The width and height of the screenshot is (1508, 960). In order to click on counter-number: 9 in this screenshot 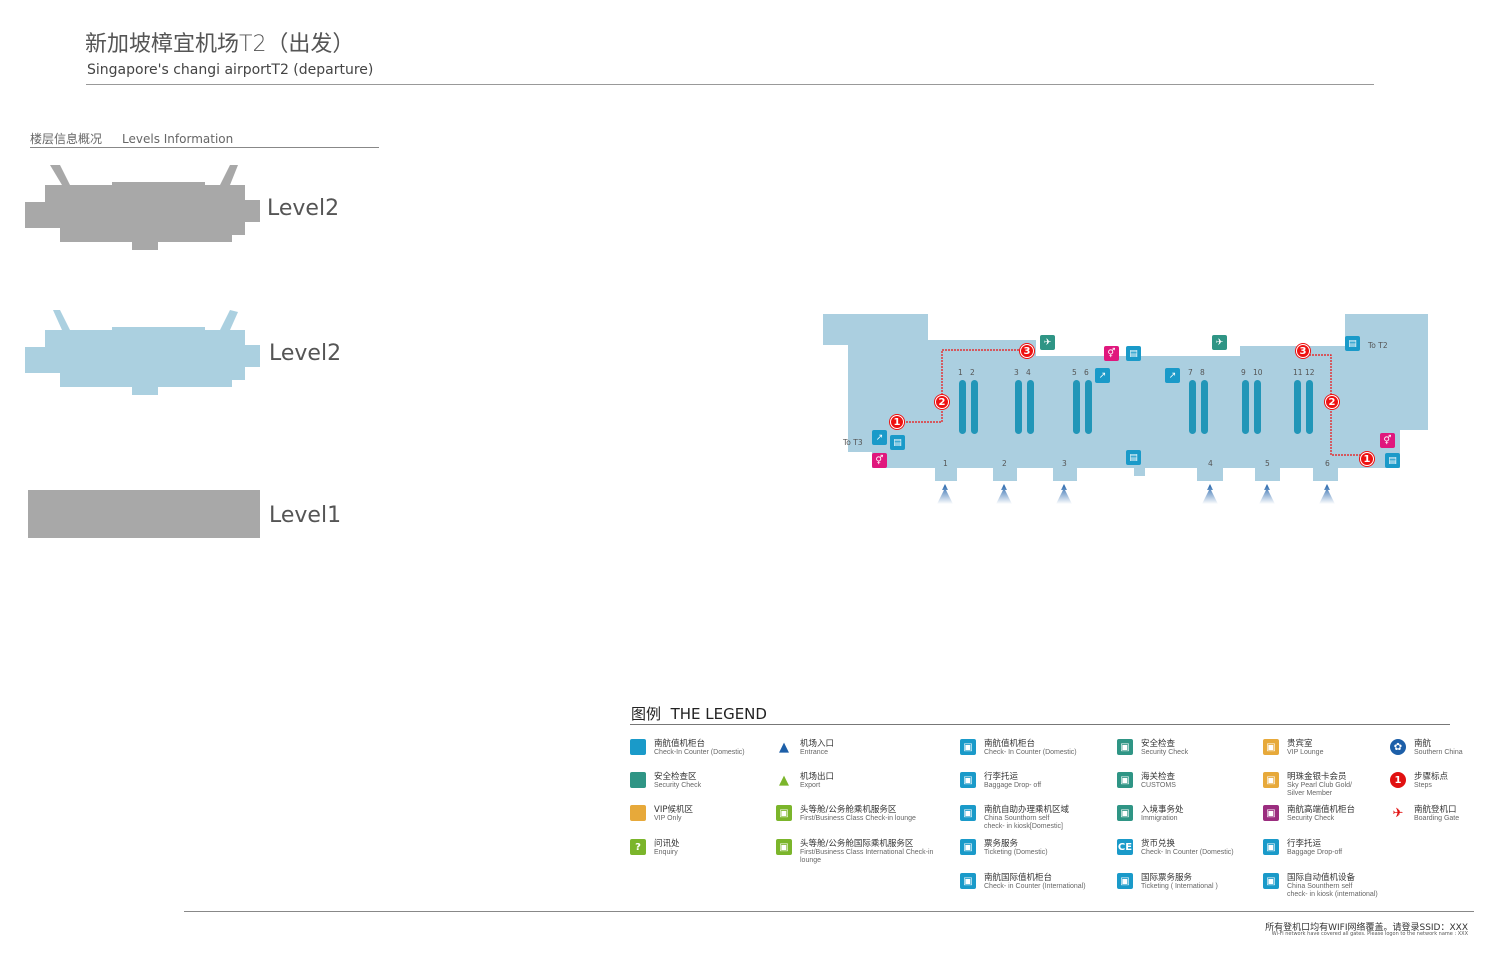, I will do `click(1243, 372)`.